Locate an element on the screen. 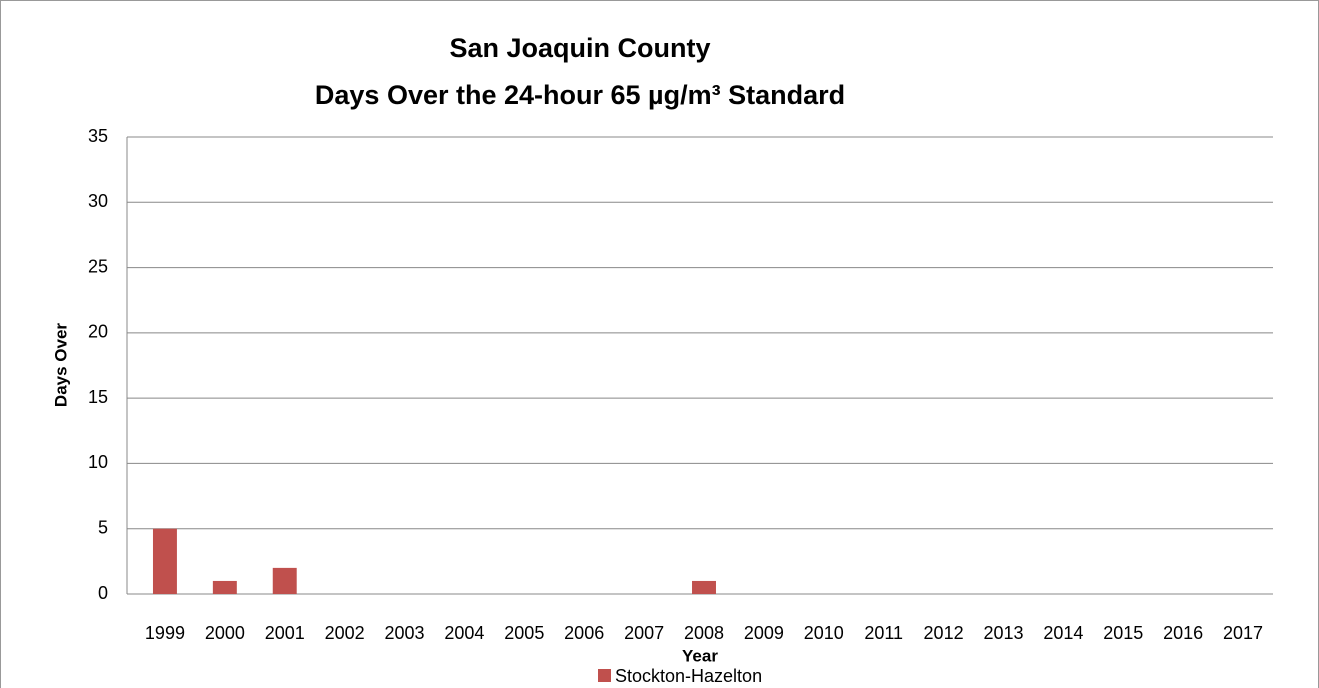 The image size is (1319, 688). x-tick-label: 2007 is located at coordinates (644, 633).